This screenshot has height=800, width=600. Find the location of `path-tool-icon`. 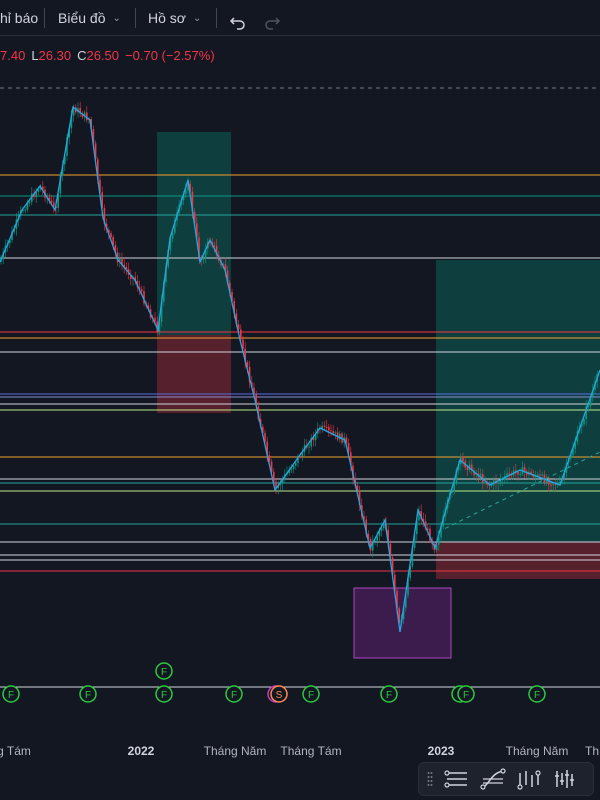

path-tool-icon is located at coordinates (529, 779).